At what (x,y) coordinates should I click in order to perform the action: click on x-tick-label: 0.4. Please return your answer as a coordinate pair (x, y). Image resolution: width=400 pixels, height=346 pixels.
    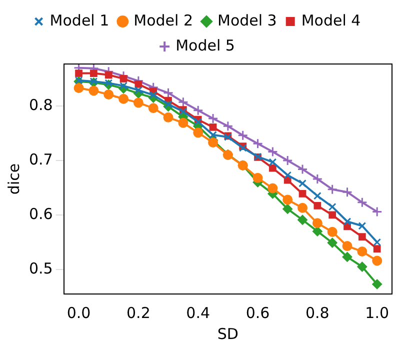
    Looking at the image, I should click on (198, 313).